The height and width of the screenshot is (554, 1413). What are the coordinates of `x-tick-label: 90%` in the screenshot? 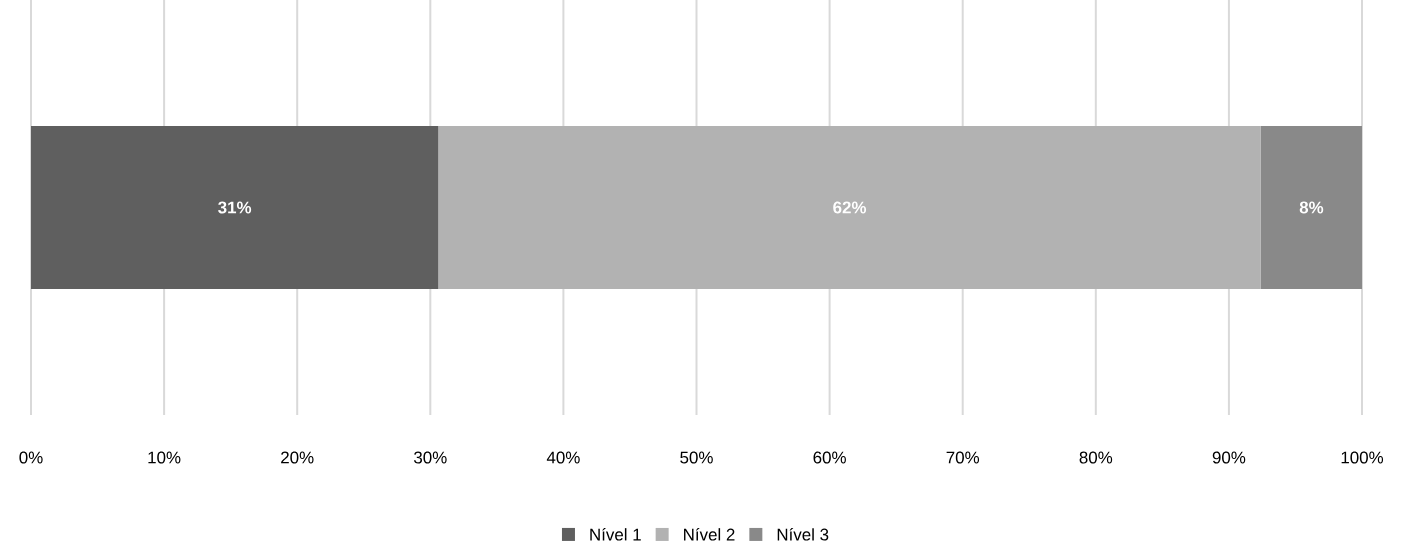 It's located at (1229, 457).